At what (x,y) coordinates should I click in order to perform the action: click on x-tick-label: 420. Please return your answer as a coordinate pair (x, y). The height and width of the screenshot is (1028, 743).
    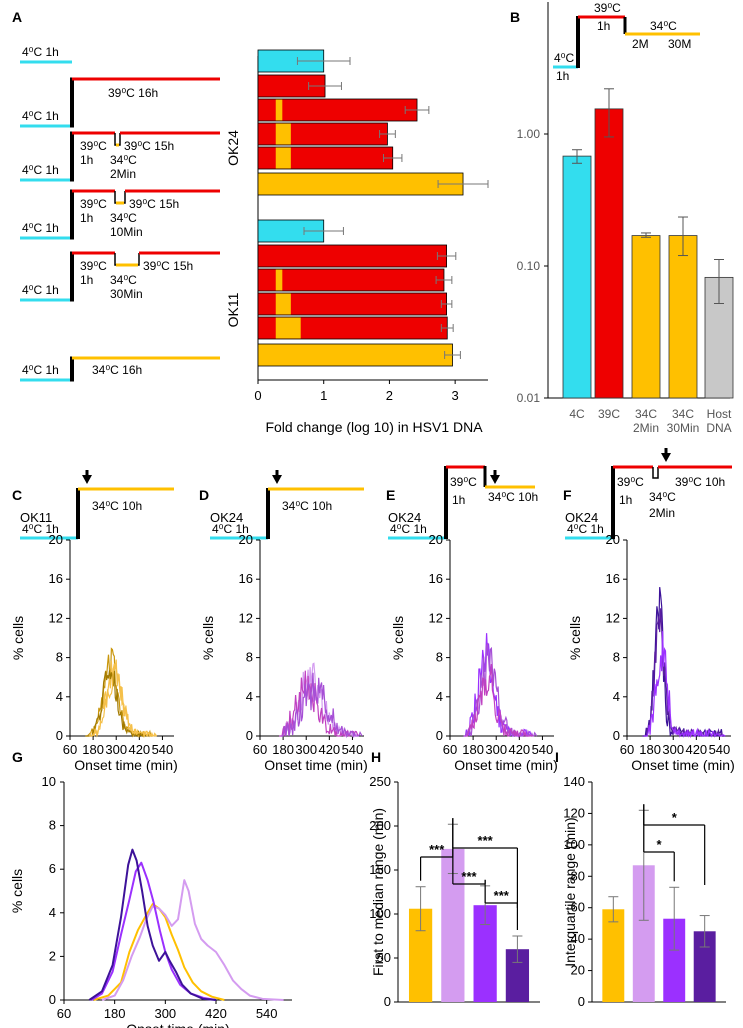
    Looking at the image, I should click on (139, 749).